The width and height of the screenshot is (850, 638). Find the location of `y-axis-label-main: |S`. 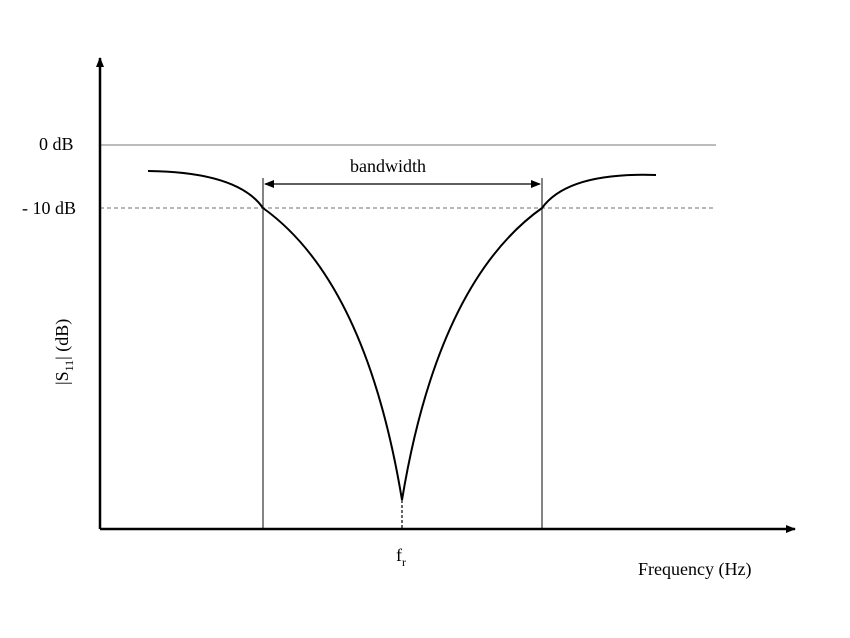

y-axis-label-main: |S is located at coordinates (62, 378).